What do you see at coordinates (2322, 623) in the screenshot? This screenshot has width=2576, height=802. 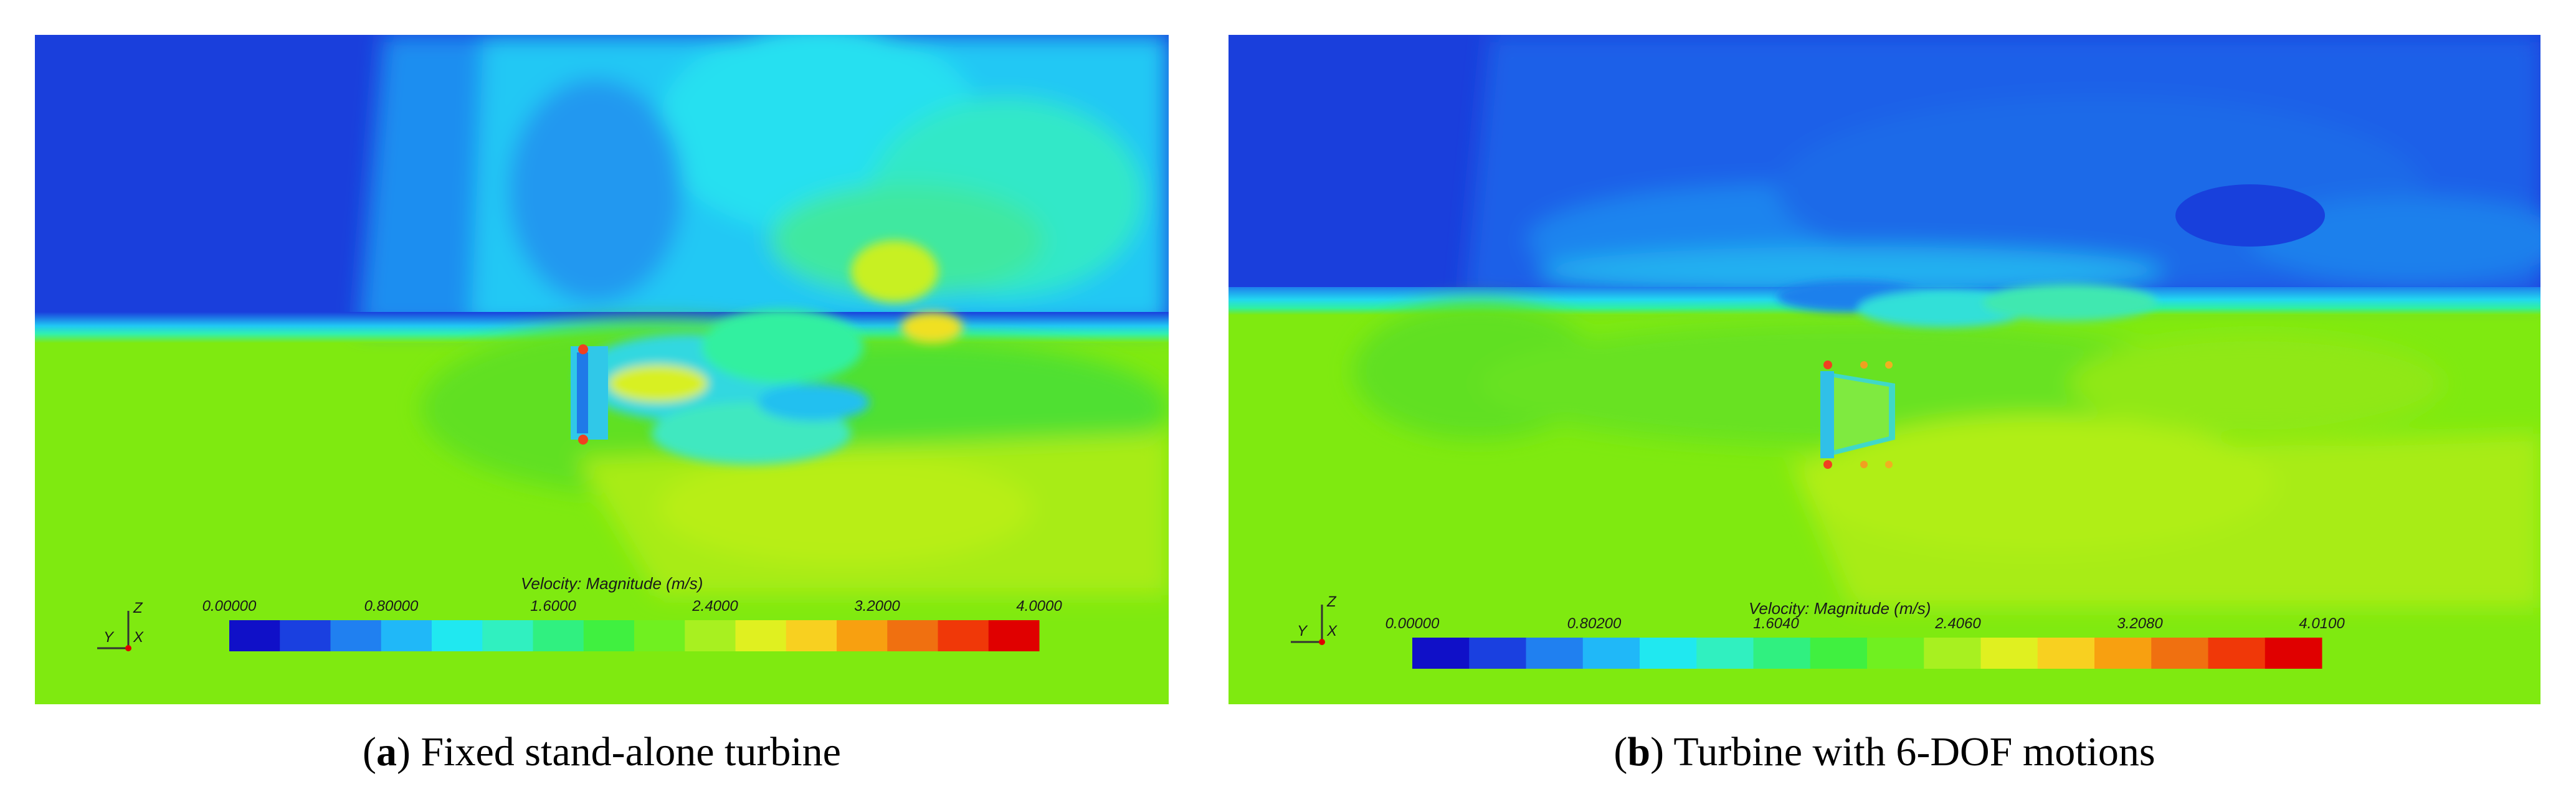 I see `colorbar-tick-label: 4.0100` at bounding box center [2322, 623].